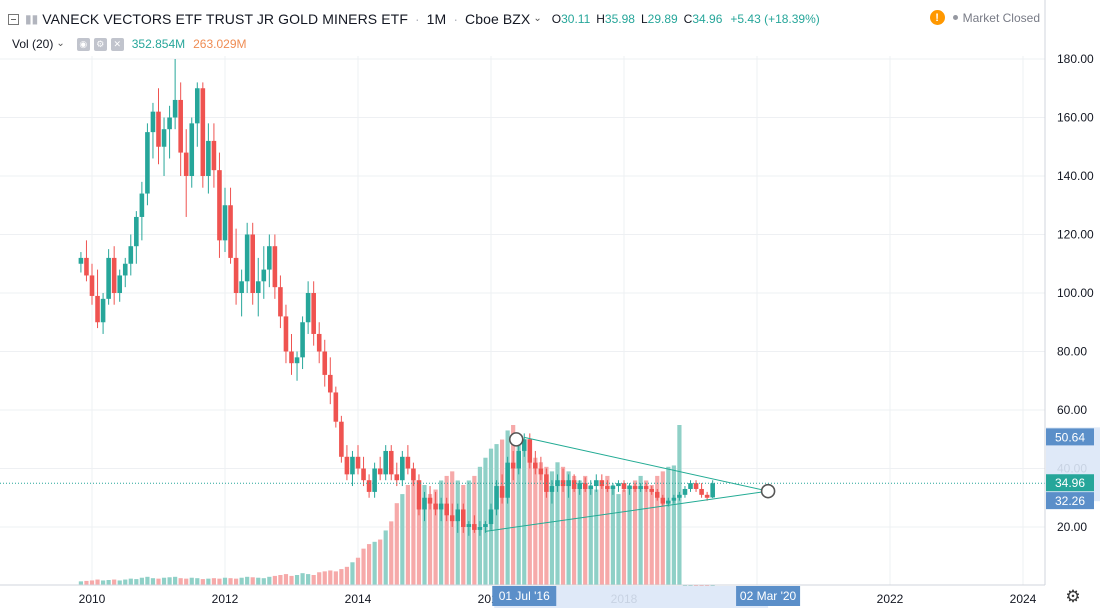 The width and height of the screenshot is (1100, 615). Describe the element at coordinates (1075, 176) in the screenshot. I see `y-tick-label: 140.00` at that location.